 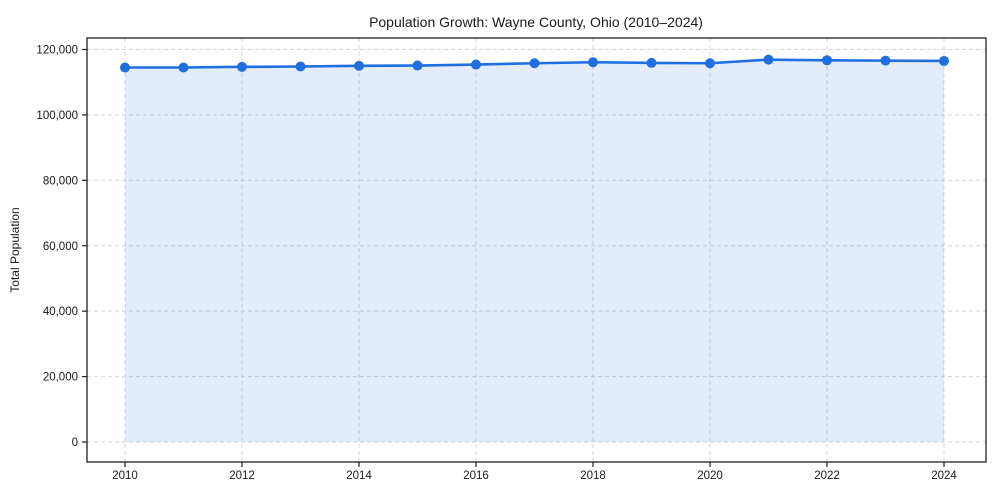 What do you see at coordinates (60, 312) in the screenshot?
I see `y-tick-label-40000: 40,000` at bounding box center [60, 312].